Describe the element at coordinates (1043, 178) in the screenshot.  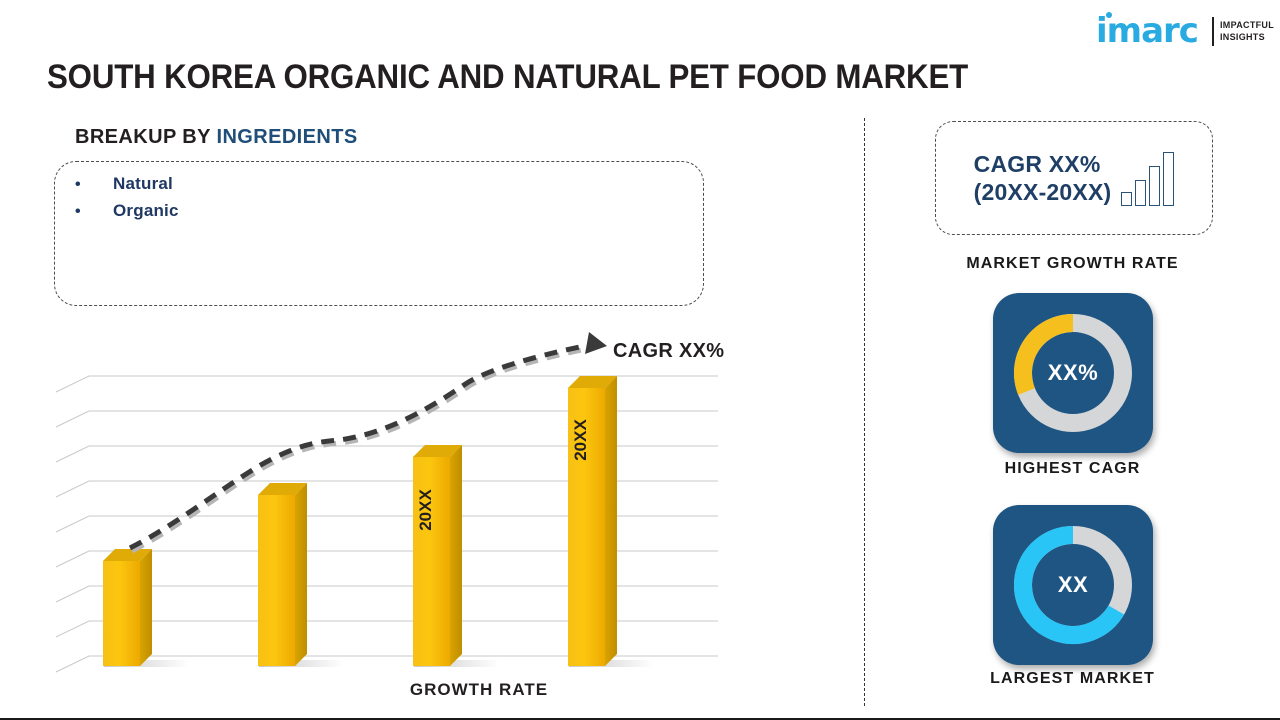
I see `cagr-box-text: CAGR XX% (20XX-20XX)` at that location.